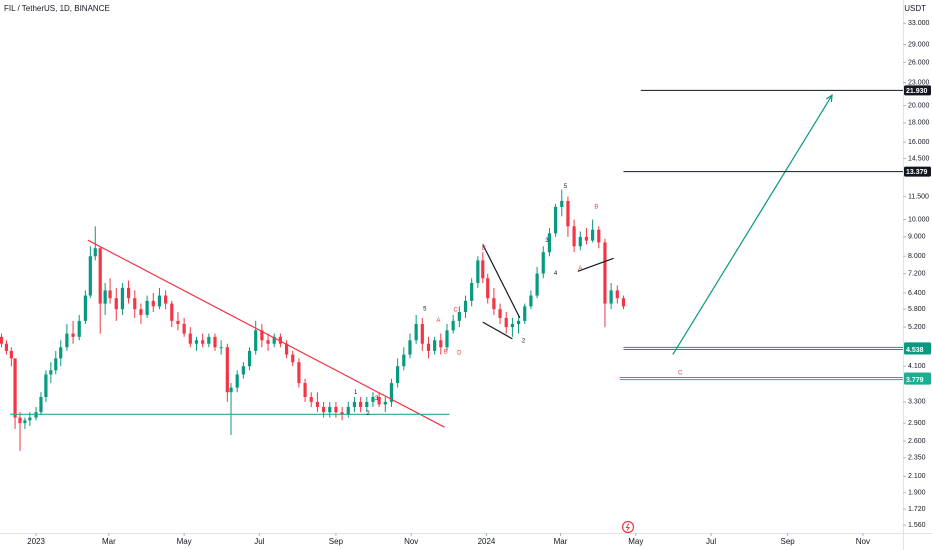  Describe the element at coordinates (484, 249) in the screenshot. I see `wave-label: E` at that location.